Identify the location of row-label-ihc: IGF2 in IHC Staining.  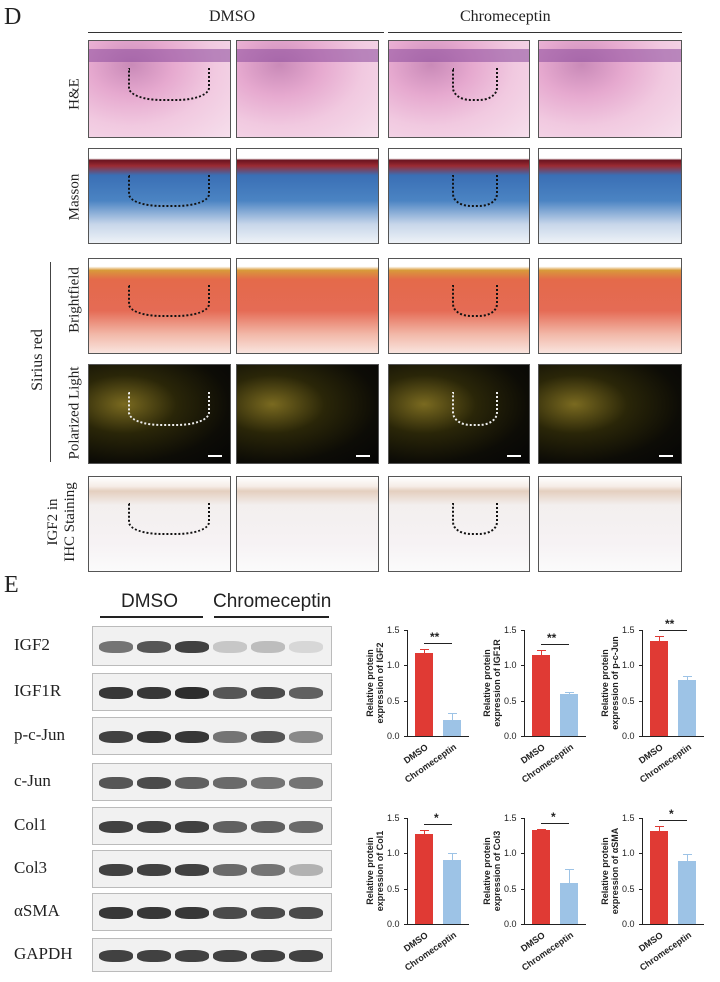
(61, 522).